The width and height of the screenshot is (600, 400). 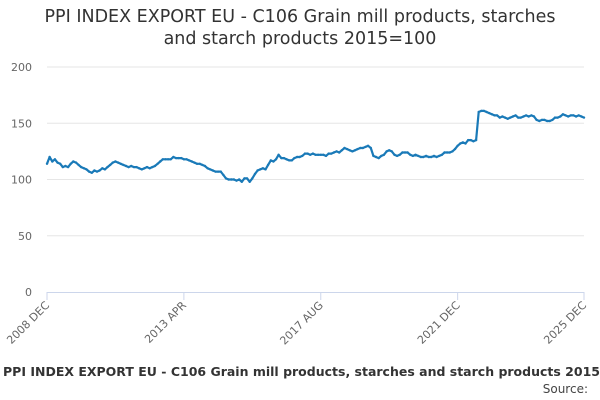 I want to click on x-tick-label-1: 2013 APR, so click(x=165, y=322).